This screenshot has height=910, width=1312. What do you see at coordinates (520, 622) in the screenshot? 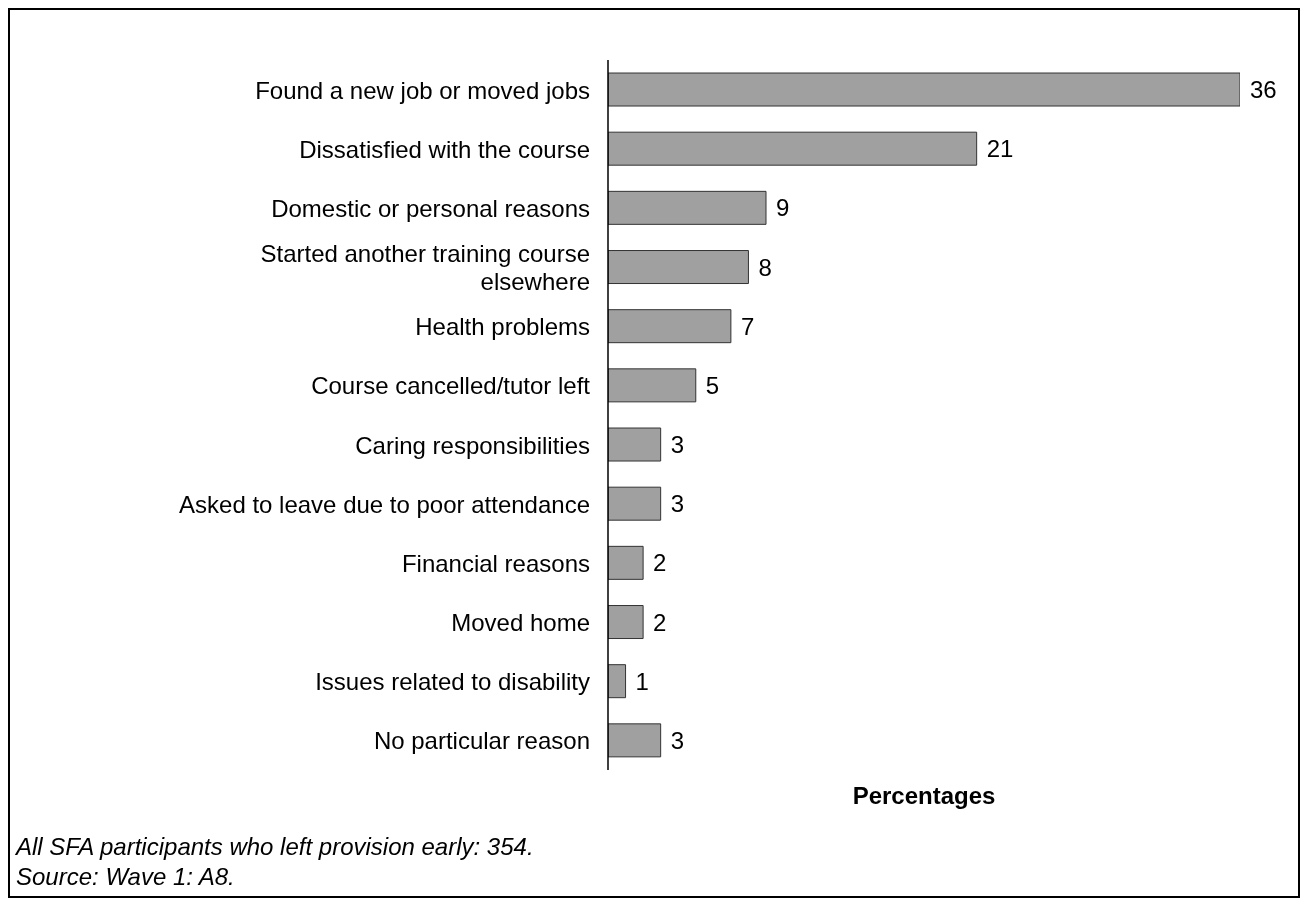
I see `y-tick-label: Moved home` at bounding box center [520, 622].